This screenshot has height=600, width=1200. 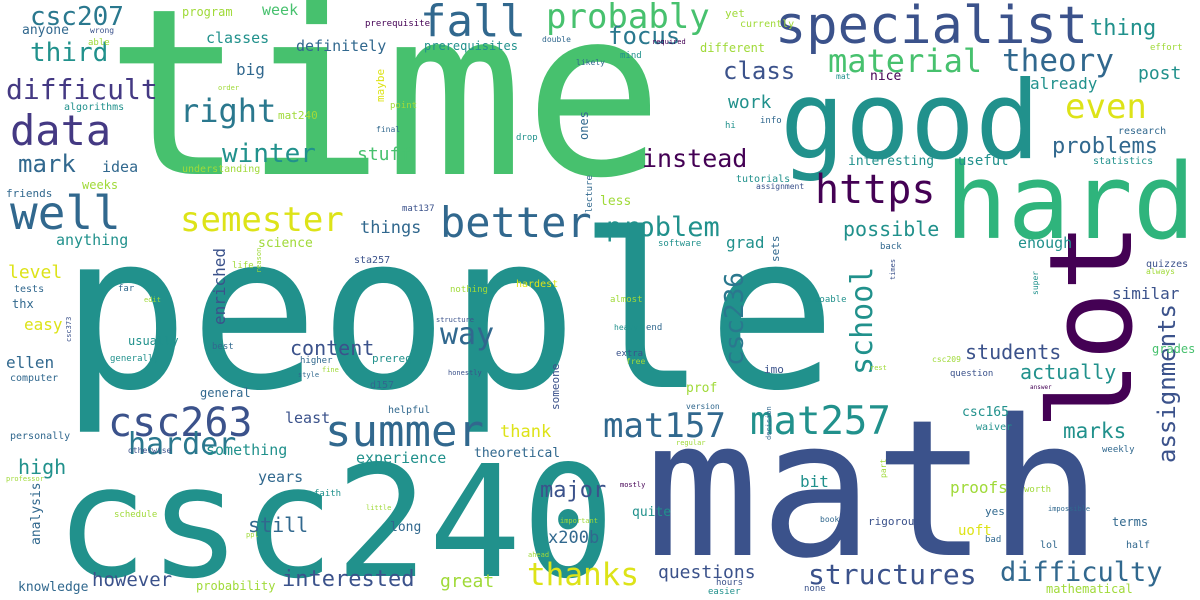 What do you see at coordinates (590, 194) in the screenshot?
I see `cloud-word: lecture` at bounding box center [590, 194].